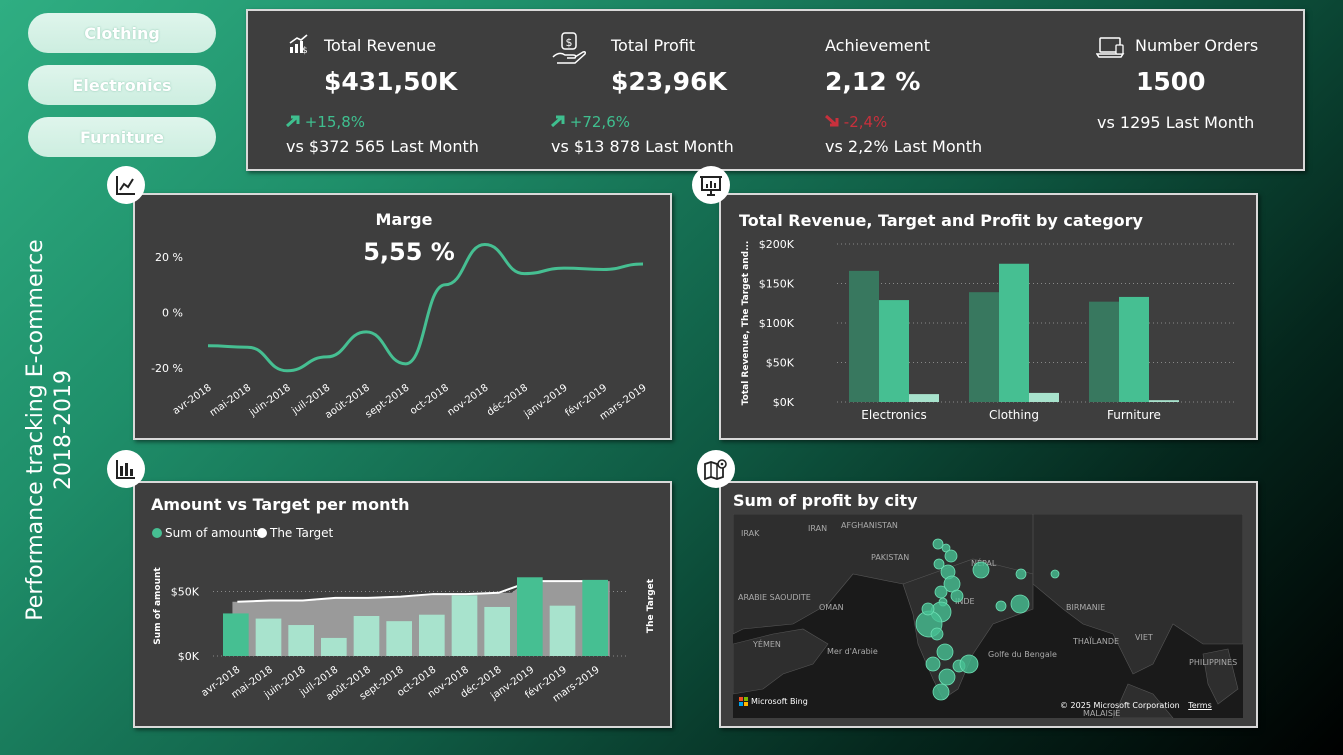 The width and height of the screenshot is (1343, 755). I want to click on laptop-icon, so click(1110, 47).